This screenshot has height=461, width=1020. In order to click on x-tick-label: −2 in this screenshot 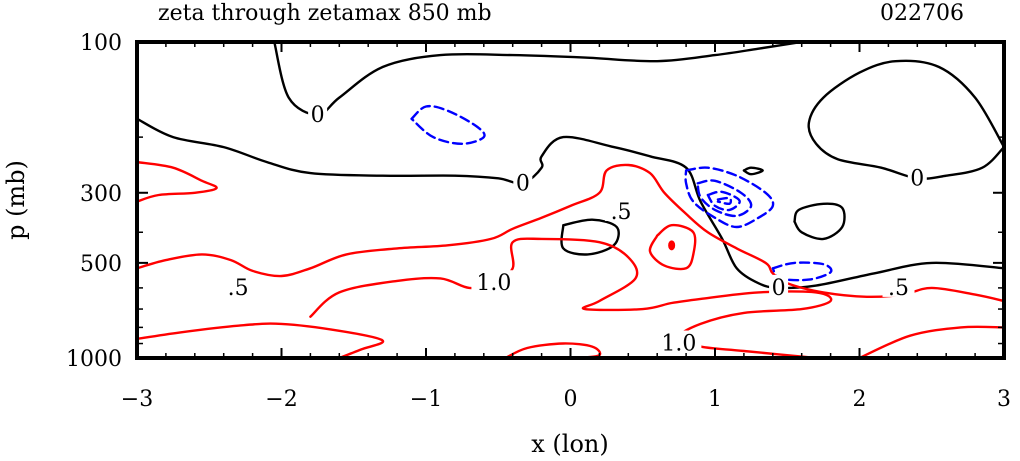, I will do `click(281, 399)`.